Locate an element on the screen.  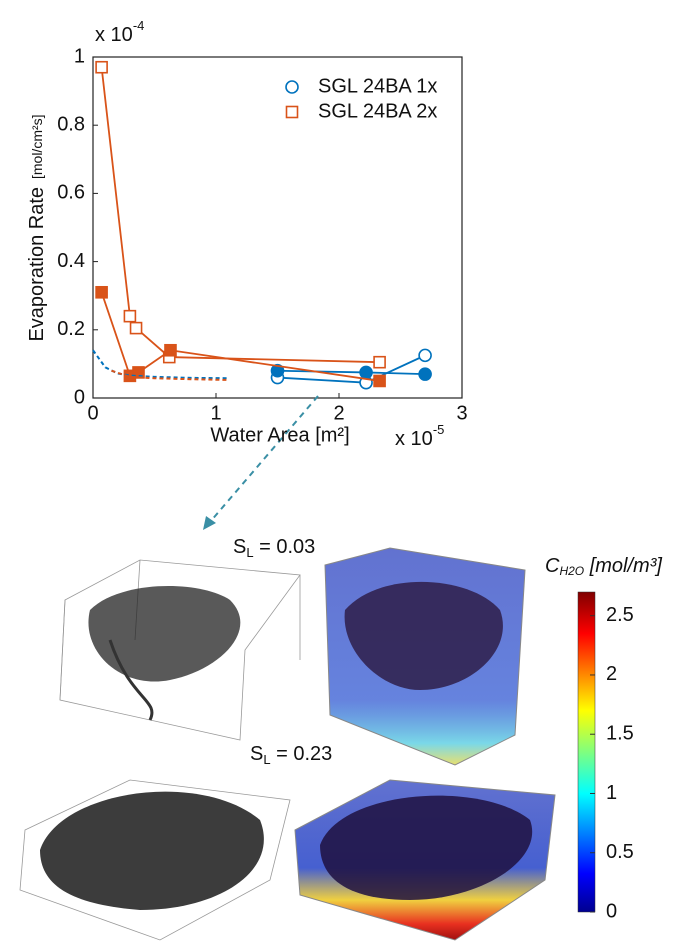
colorbar-tick-label: 2.5 is located at coordinates (620, 615).